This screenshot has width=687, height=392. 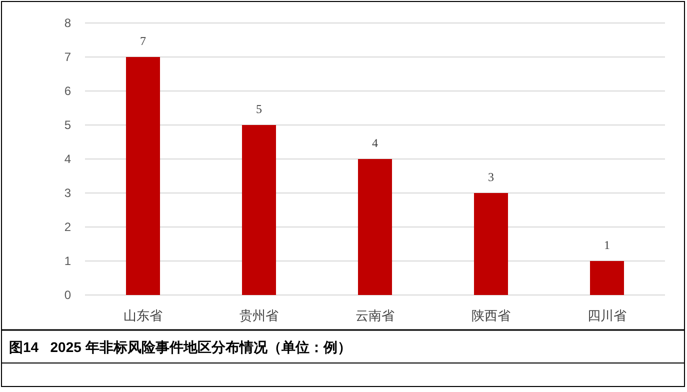 What do you see at coordinates (68, 57) in the screenshot?
I see `y-tick-label: 7` at bounding box center [68, 57].